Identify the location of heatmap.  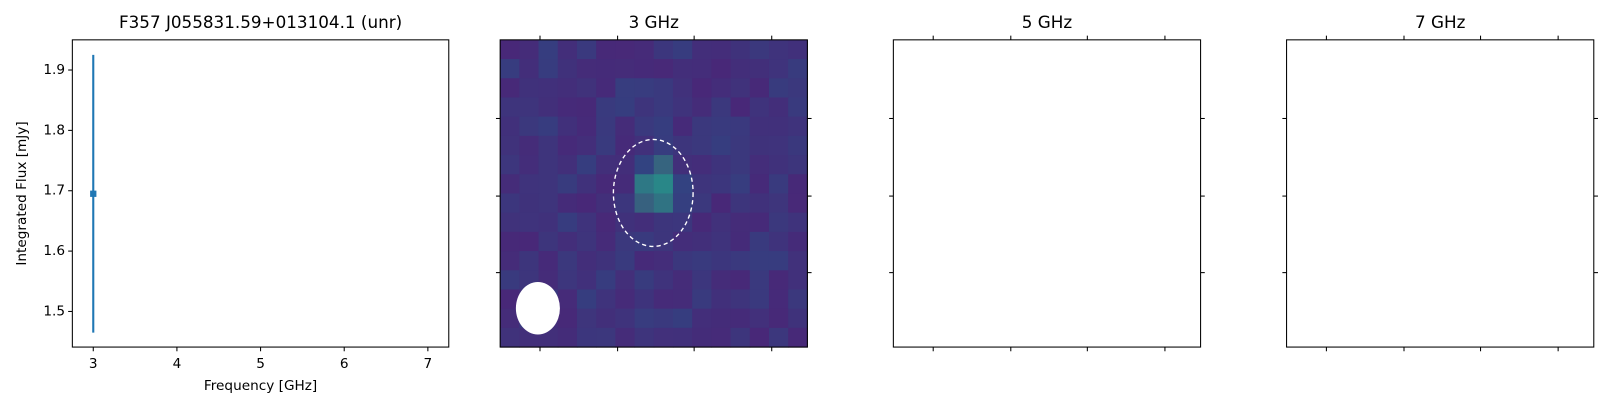
(654, 193).